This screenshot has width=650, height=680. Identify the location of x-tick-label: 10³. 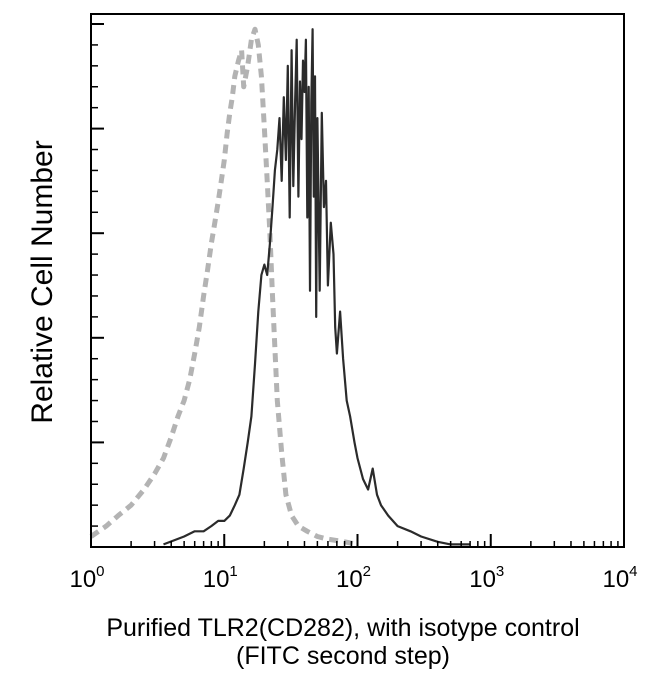
(486, 578).